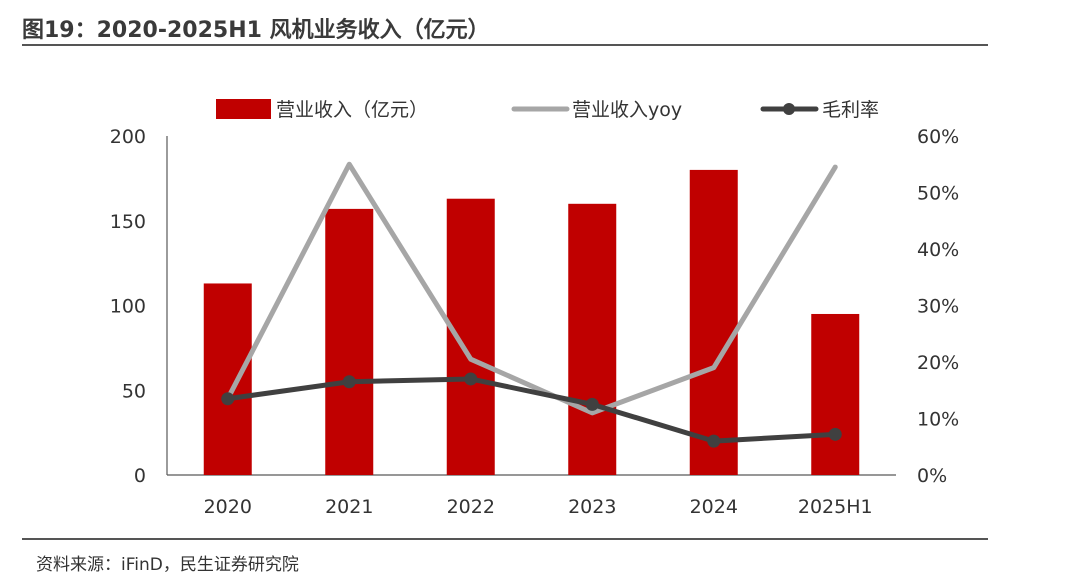 This screenshot has height=585, width=1080. I want to click on legend: 营业收入（亿元） 营业收入yoy 毛利率, so click(547, 110).